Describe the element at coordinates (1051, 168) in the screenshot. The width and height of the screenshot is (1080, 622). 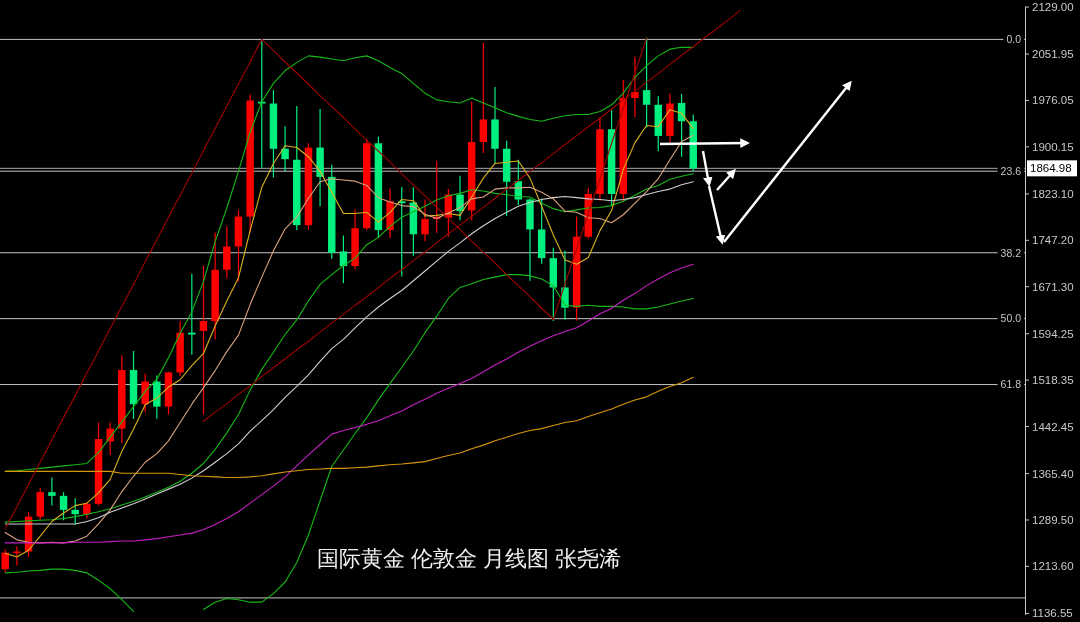
I see `ref-line-label: 1864.98` at that location.